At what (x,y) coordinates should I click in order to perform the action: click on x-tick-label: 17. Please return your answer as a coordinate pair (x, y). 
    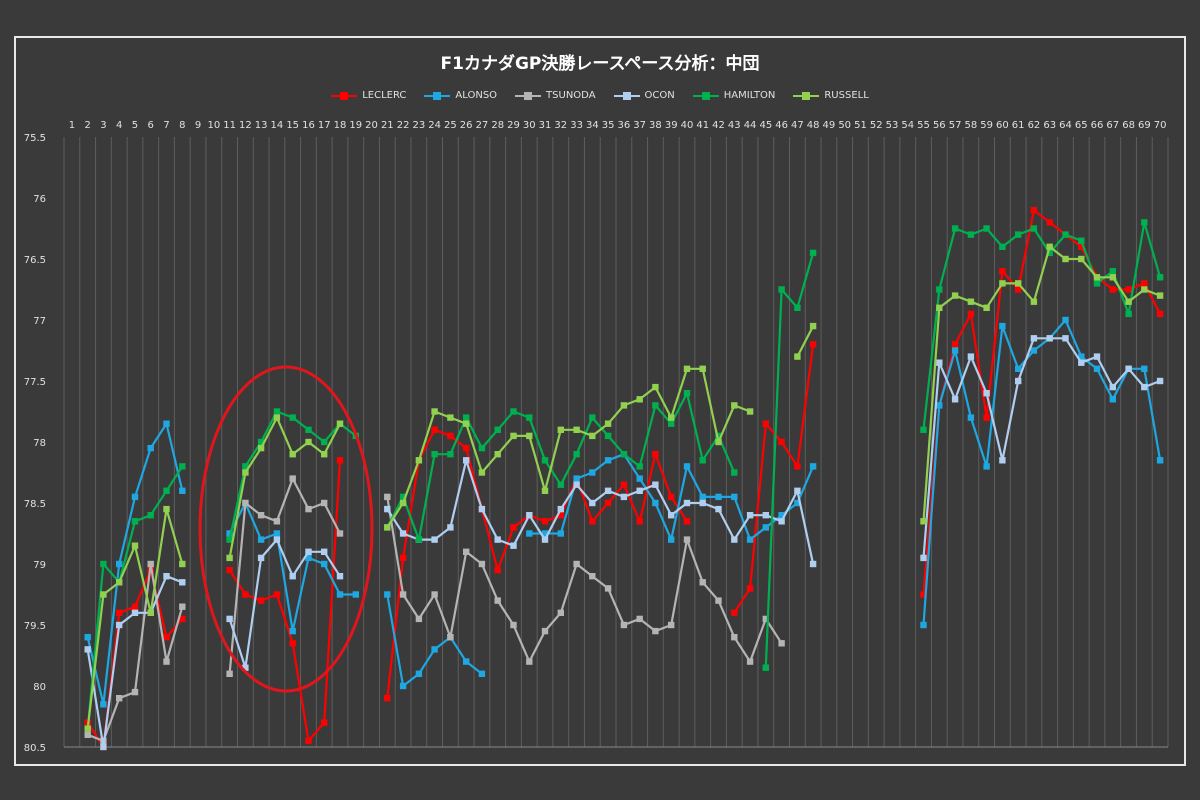
    Looking at the image, I should click on (324, 125).